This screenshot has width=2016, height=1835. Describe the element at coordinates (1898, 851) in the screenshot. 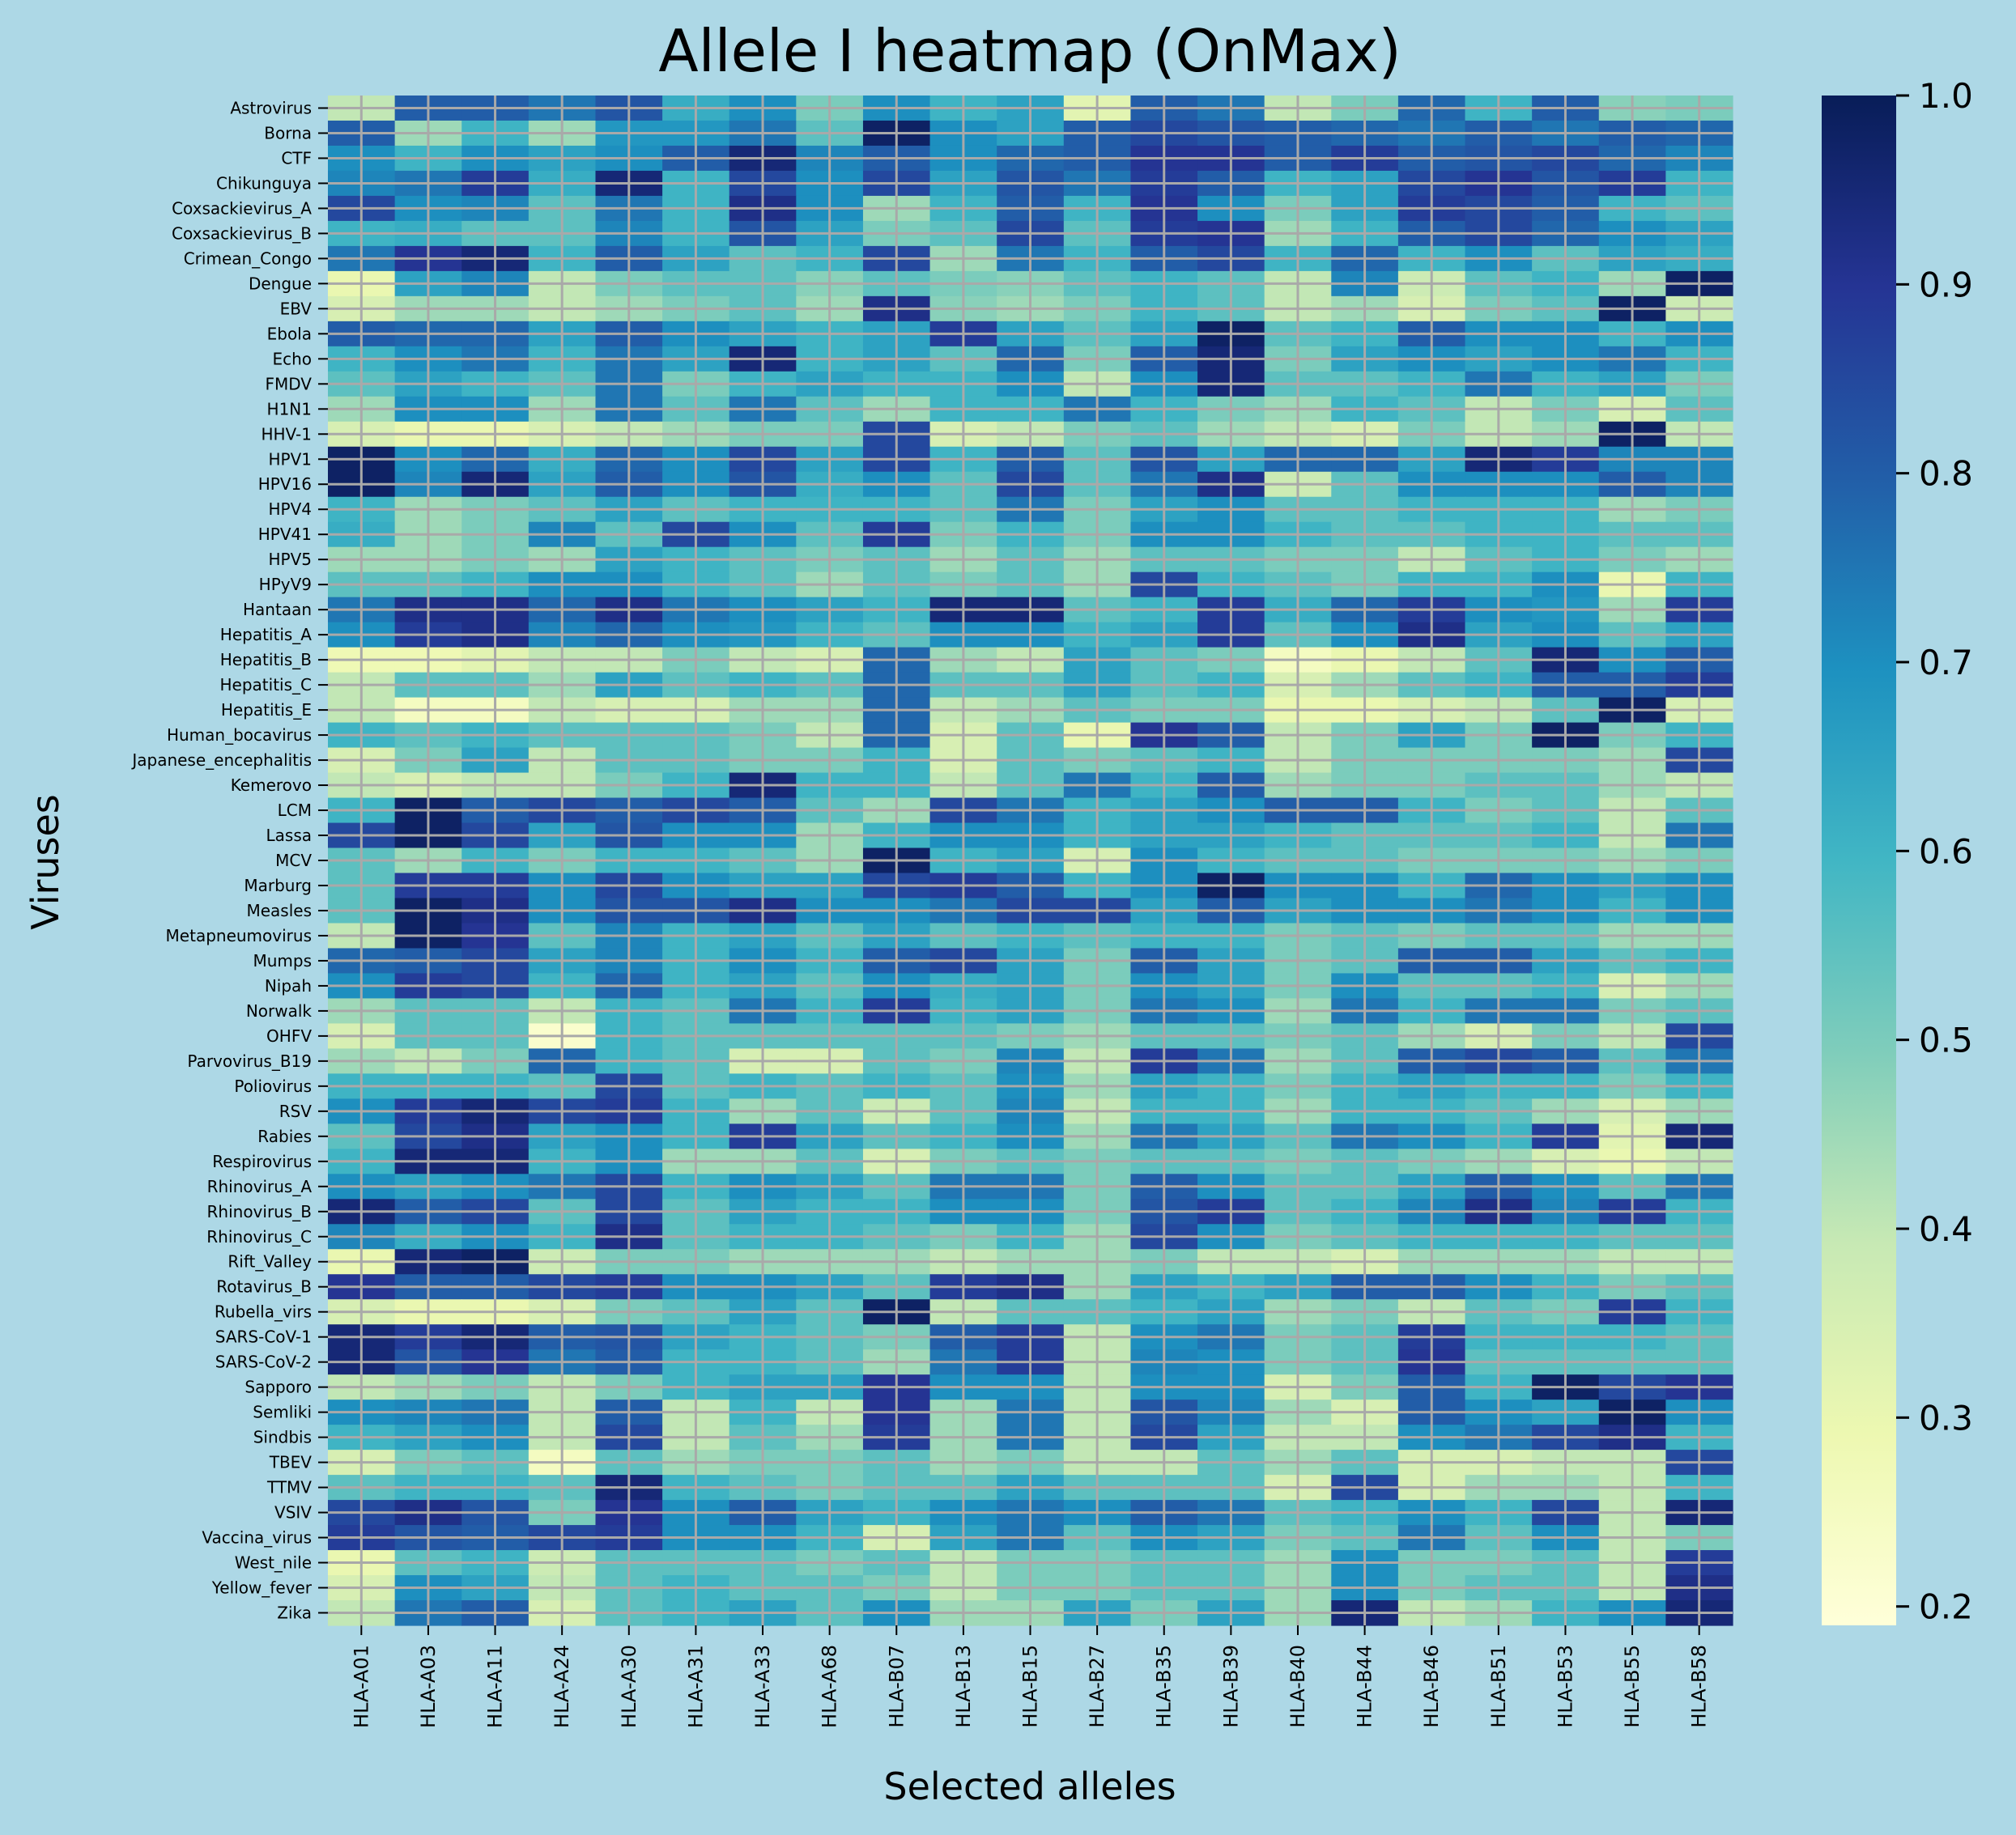

I see `colorbar: 0.2 0.3 0.4 0.5 0.6 0.7 0.8 0.9 1.0` at that location.